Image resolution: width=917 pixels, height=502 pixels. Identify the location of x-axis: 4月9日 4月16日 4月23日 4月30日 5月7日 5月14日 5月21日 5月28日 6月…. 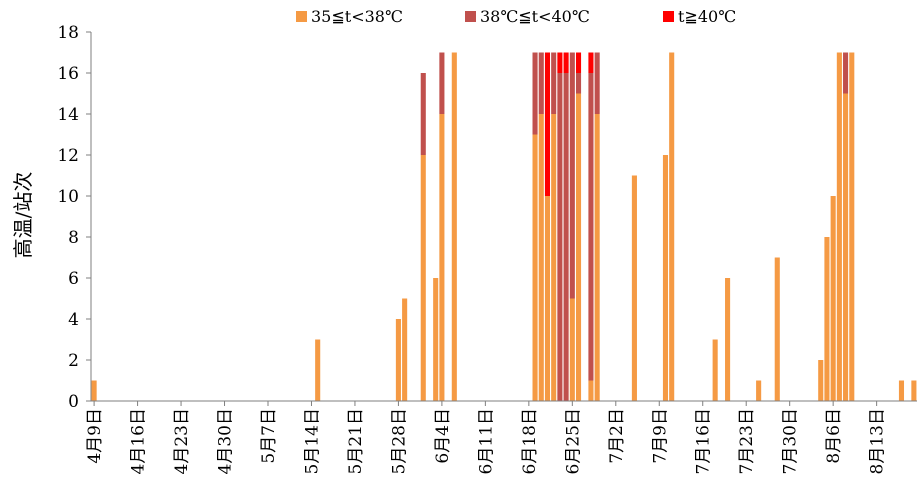
(501, 437).